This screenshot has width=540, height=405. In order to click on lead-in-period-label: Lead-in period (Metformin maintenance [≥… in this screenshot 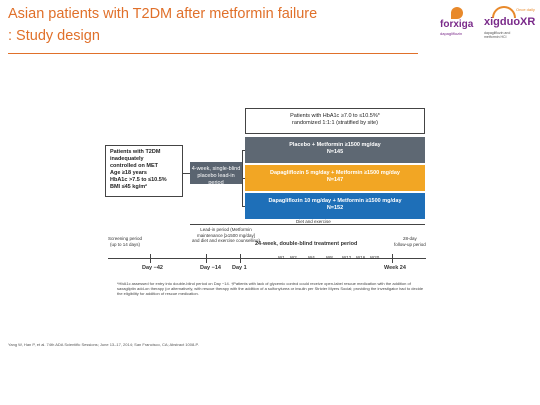, I will do `click(226, 235)`.